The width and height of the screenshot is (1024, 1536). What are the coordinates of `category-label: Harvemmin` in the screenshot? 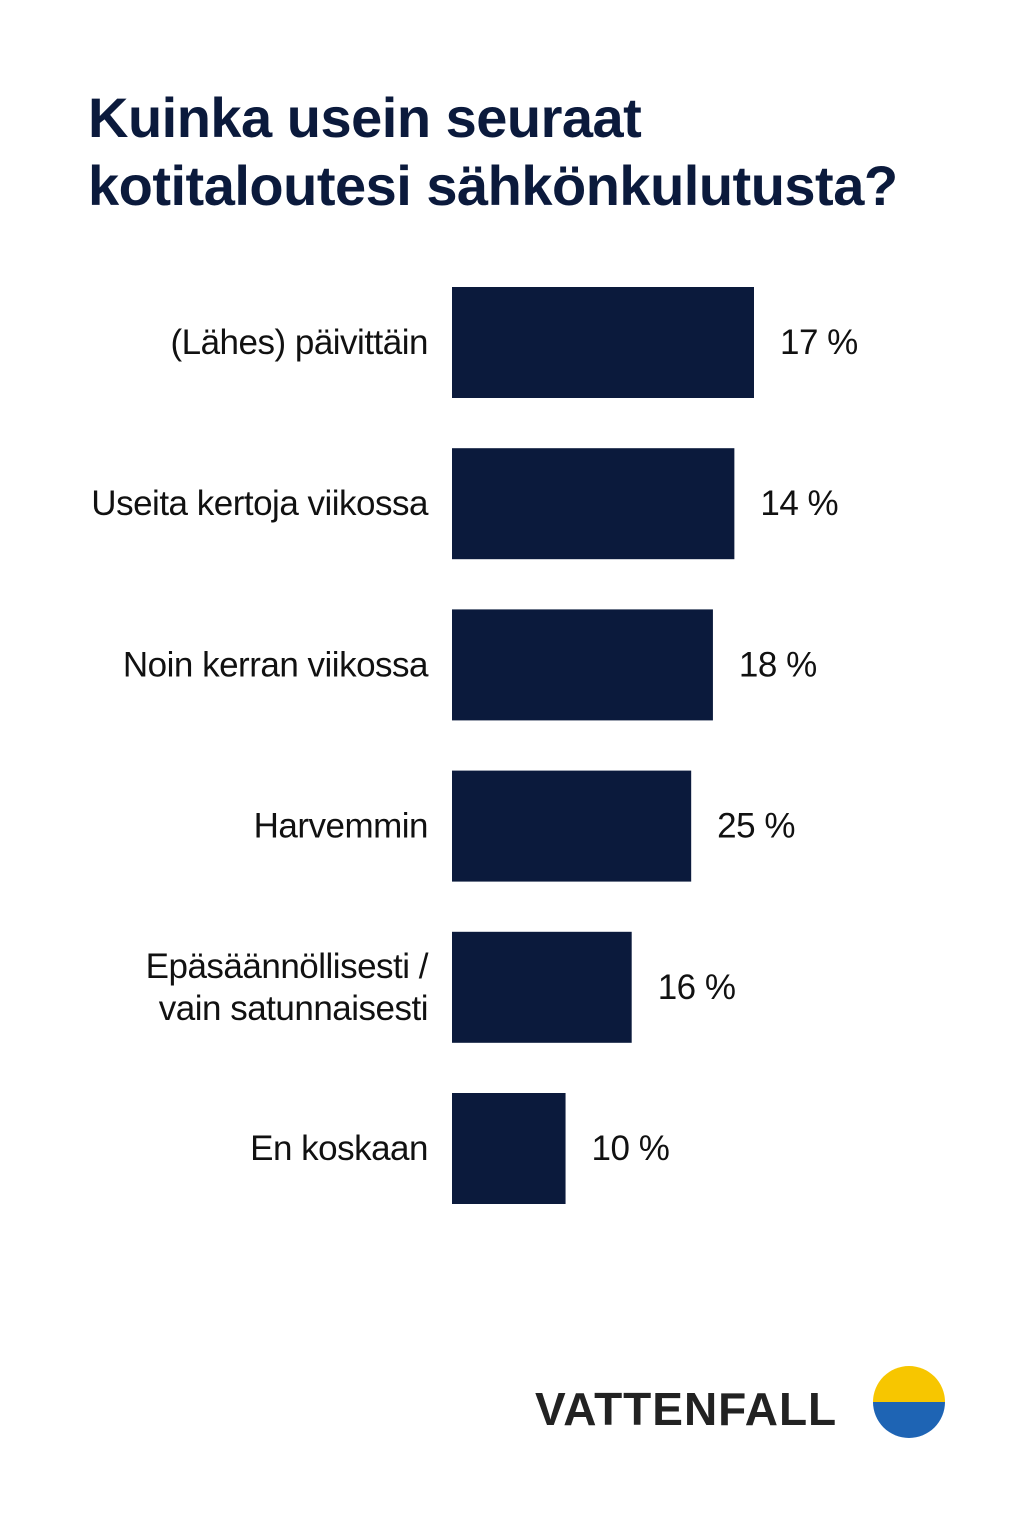 It's located at (341, 826).